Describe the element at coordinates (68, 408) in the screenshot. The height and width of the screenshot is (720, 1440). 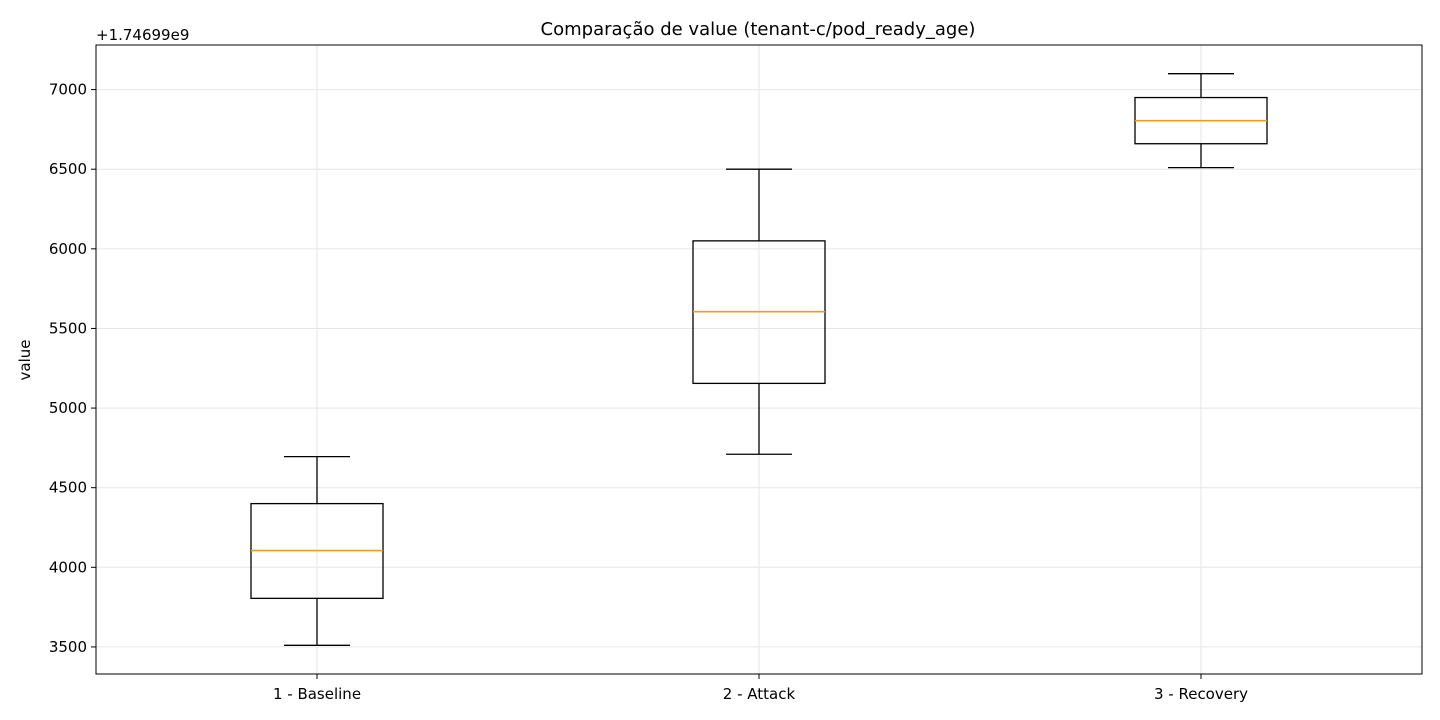
I see `y-tick-label: 5000` at that location.